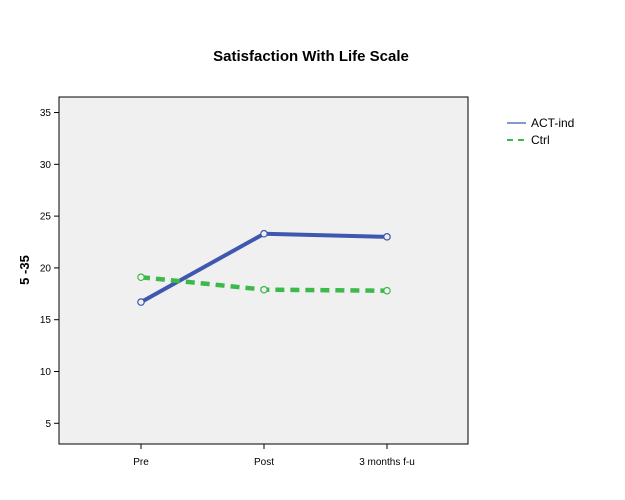 The width and height of the screenshot is (625, 500). Describe the element at coordinates (540, 140) in the screenshot. I see `legend-label: Ctrl` at that location.